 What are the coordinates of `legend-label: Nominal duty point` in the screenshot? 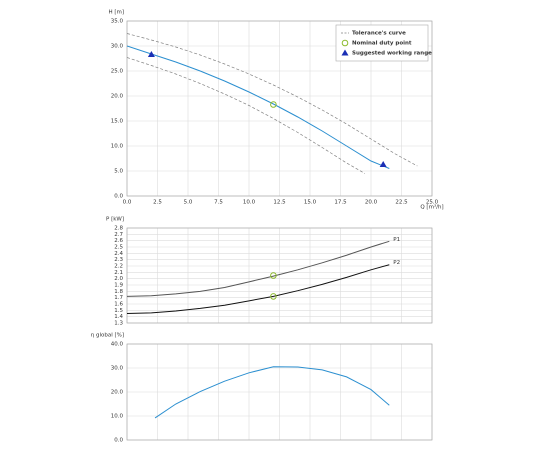 It's located at (382, 44).